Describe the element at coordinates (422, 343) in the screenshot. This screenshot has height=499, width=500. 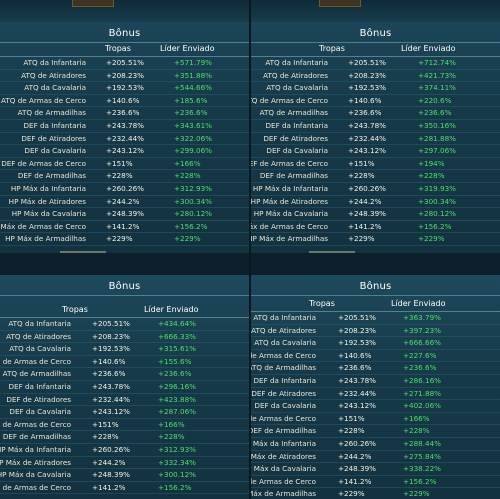
I see `lider-value: +666.66%` at that location.